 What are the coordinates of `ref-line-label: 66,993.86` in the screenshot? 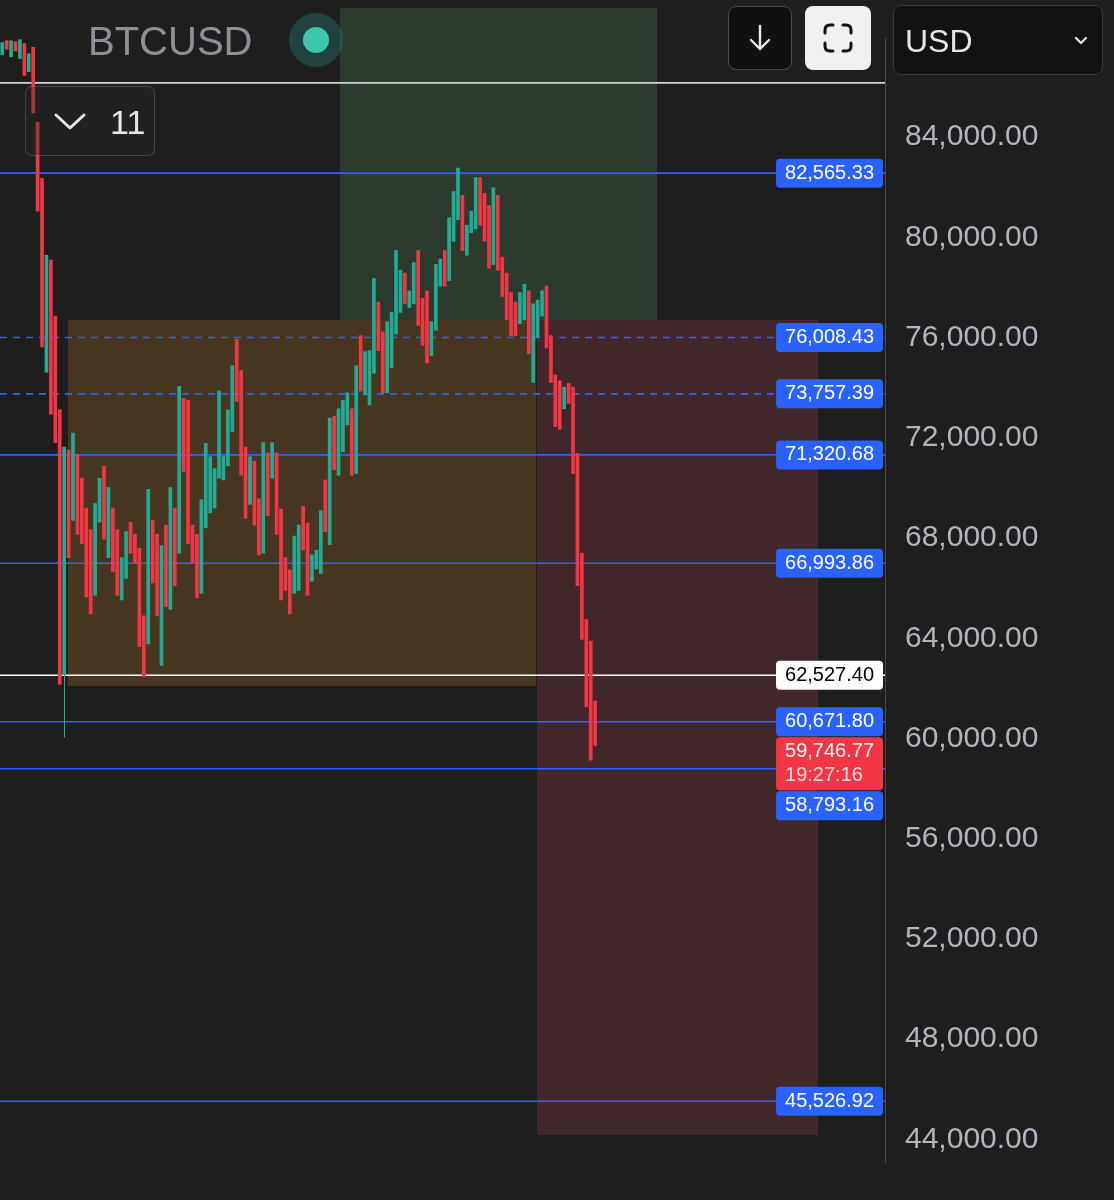 It's located at (830, 561).